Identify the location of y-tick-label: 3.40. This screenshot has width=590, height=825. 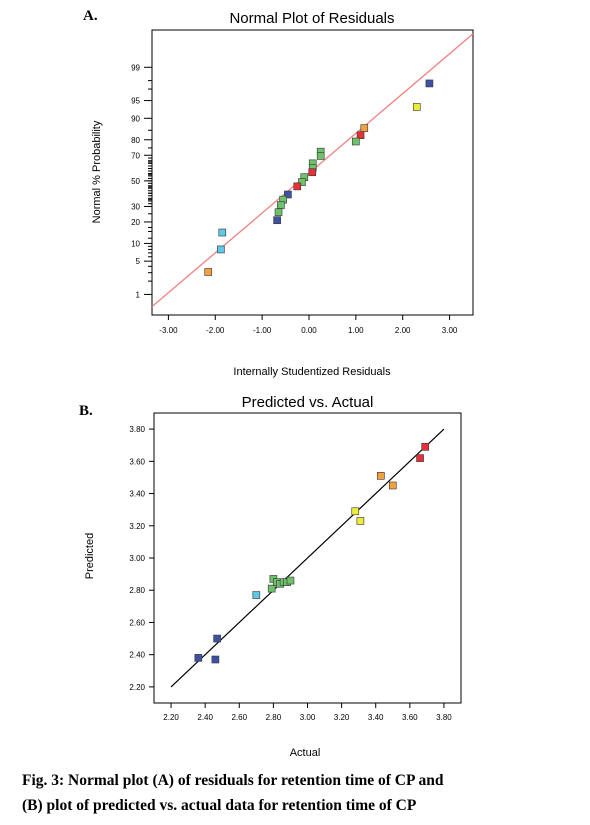
(137, 494).